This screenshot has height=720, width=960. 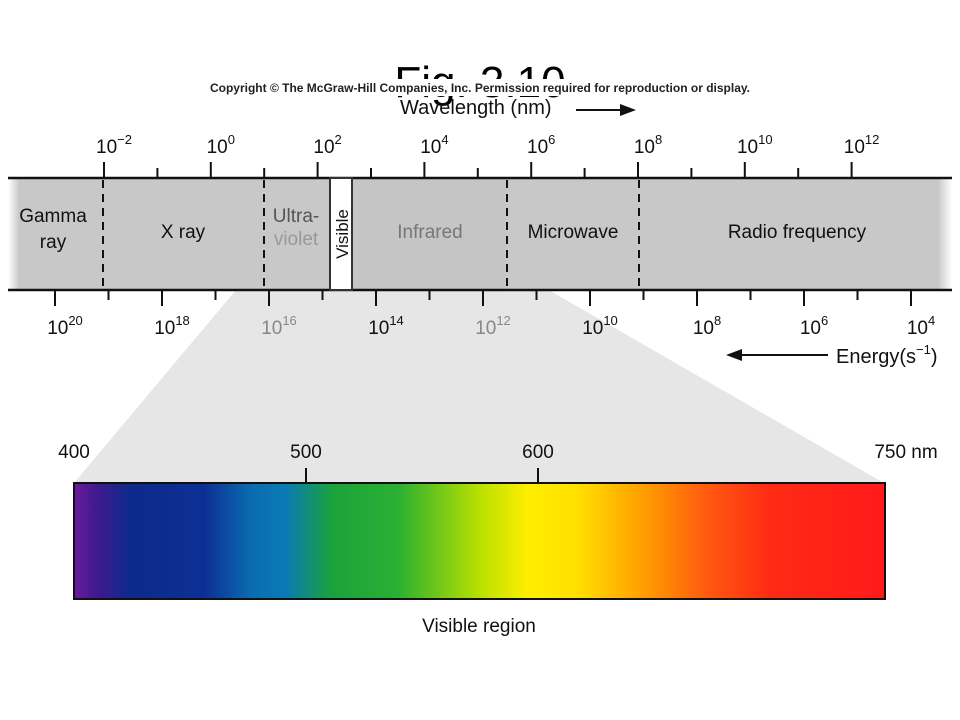 I want to click on region-microwave: Microwave, so click(x=573, y=232).